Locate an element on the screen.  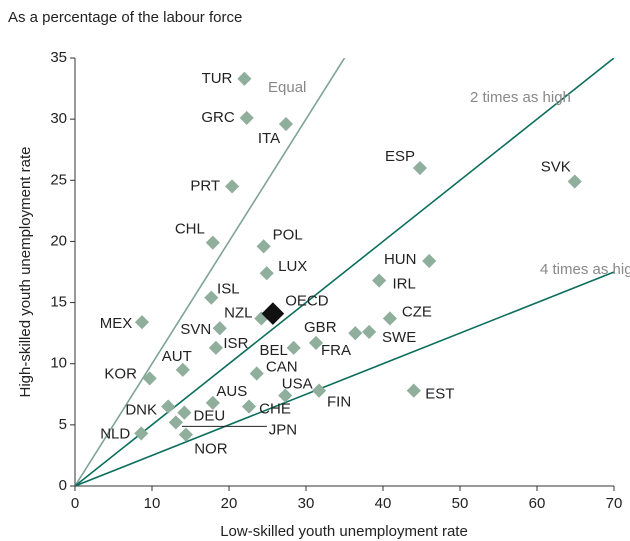
x-tick-label: 20 is located at coordinates (229, 503).